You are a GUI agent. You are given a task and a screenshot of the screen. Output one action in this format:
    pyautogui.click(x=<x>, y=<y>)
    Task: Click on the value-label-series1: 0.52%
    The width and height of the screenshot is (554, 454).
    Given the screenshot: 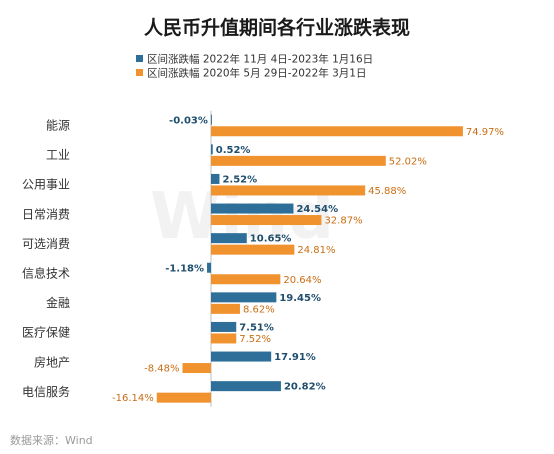 What is the action you would take?
    pyautogui.click(x=233, y=150)
    